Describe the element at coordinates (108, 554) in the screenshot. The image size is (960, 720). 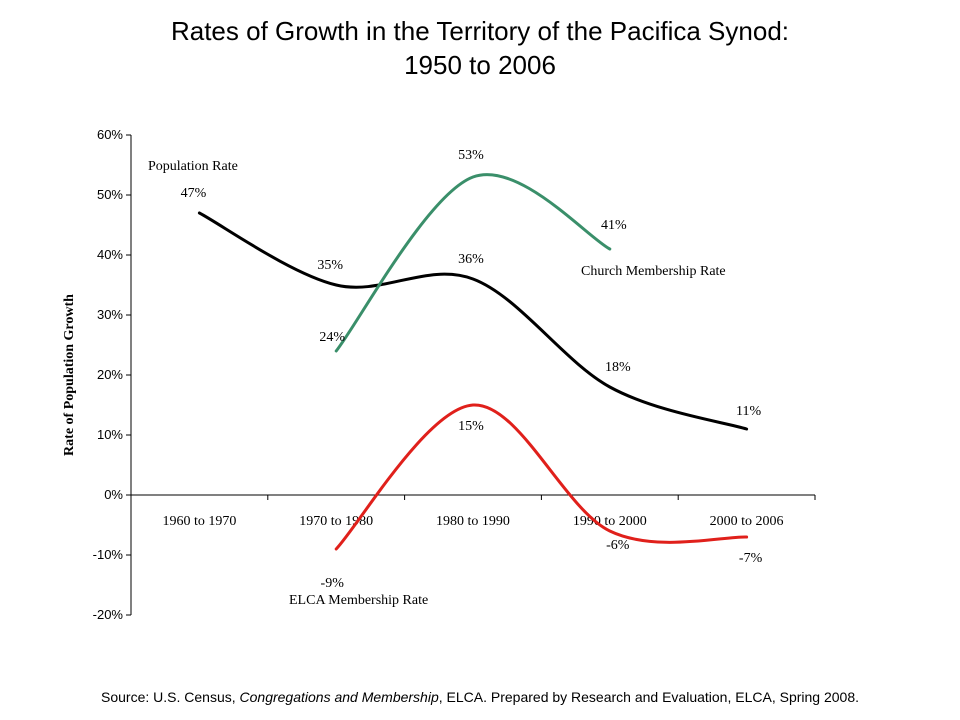
I see `y-tick-label: -10%` at that location.